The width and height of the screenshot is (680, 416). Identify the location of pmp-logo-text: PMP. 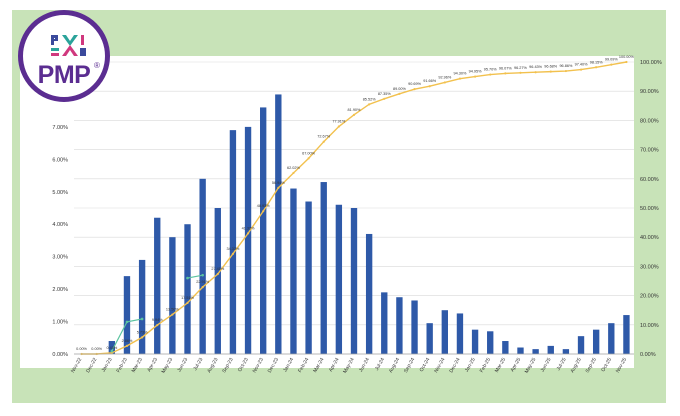
(64, 75).